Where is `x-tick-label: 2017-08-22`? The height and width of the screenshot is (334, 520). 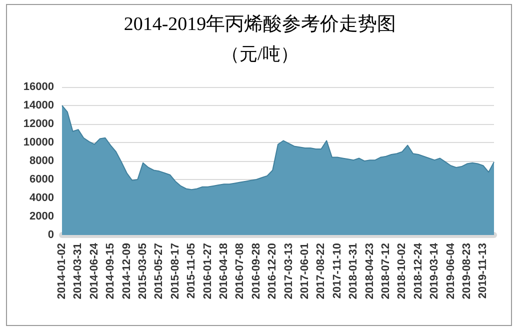 x-tick-label: 2017-08-22 is located at coordinates (321, 271).